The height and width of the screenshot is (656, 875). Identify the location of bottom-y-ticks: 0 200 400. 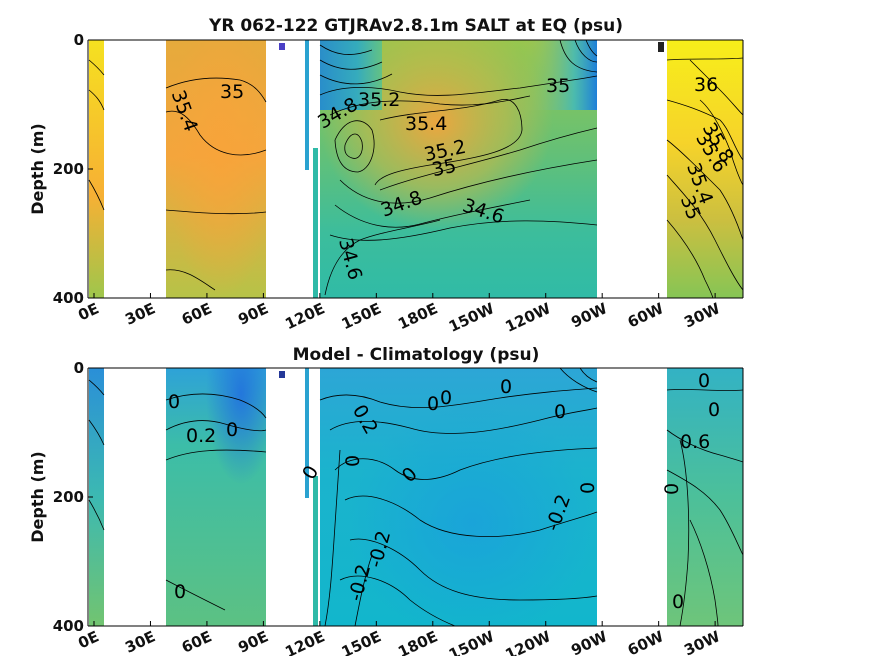
(73, 497).